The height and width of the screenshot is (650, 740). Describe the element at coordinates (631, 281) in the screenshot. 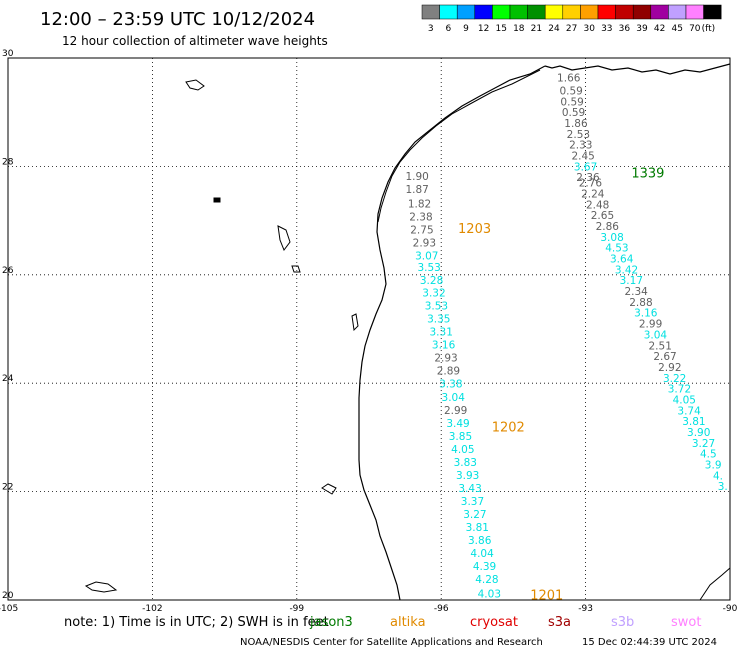

I see `wave-height-value: 3.17` at that location.